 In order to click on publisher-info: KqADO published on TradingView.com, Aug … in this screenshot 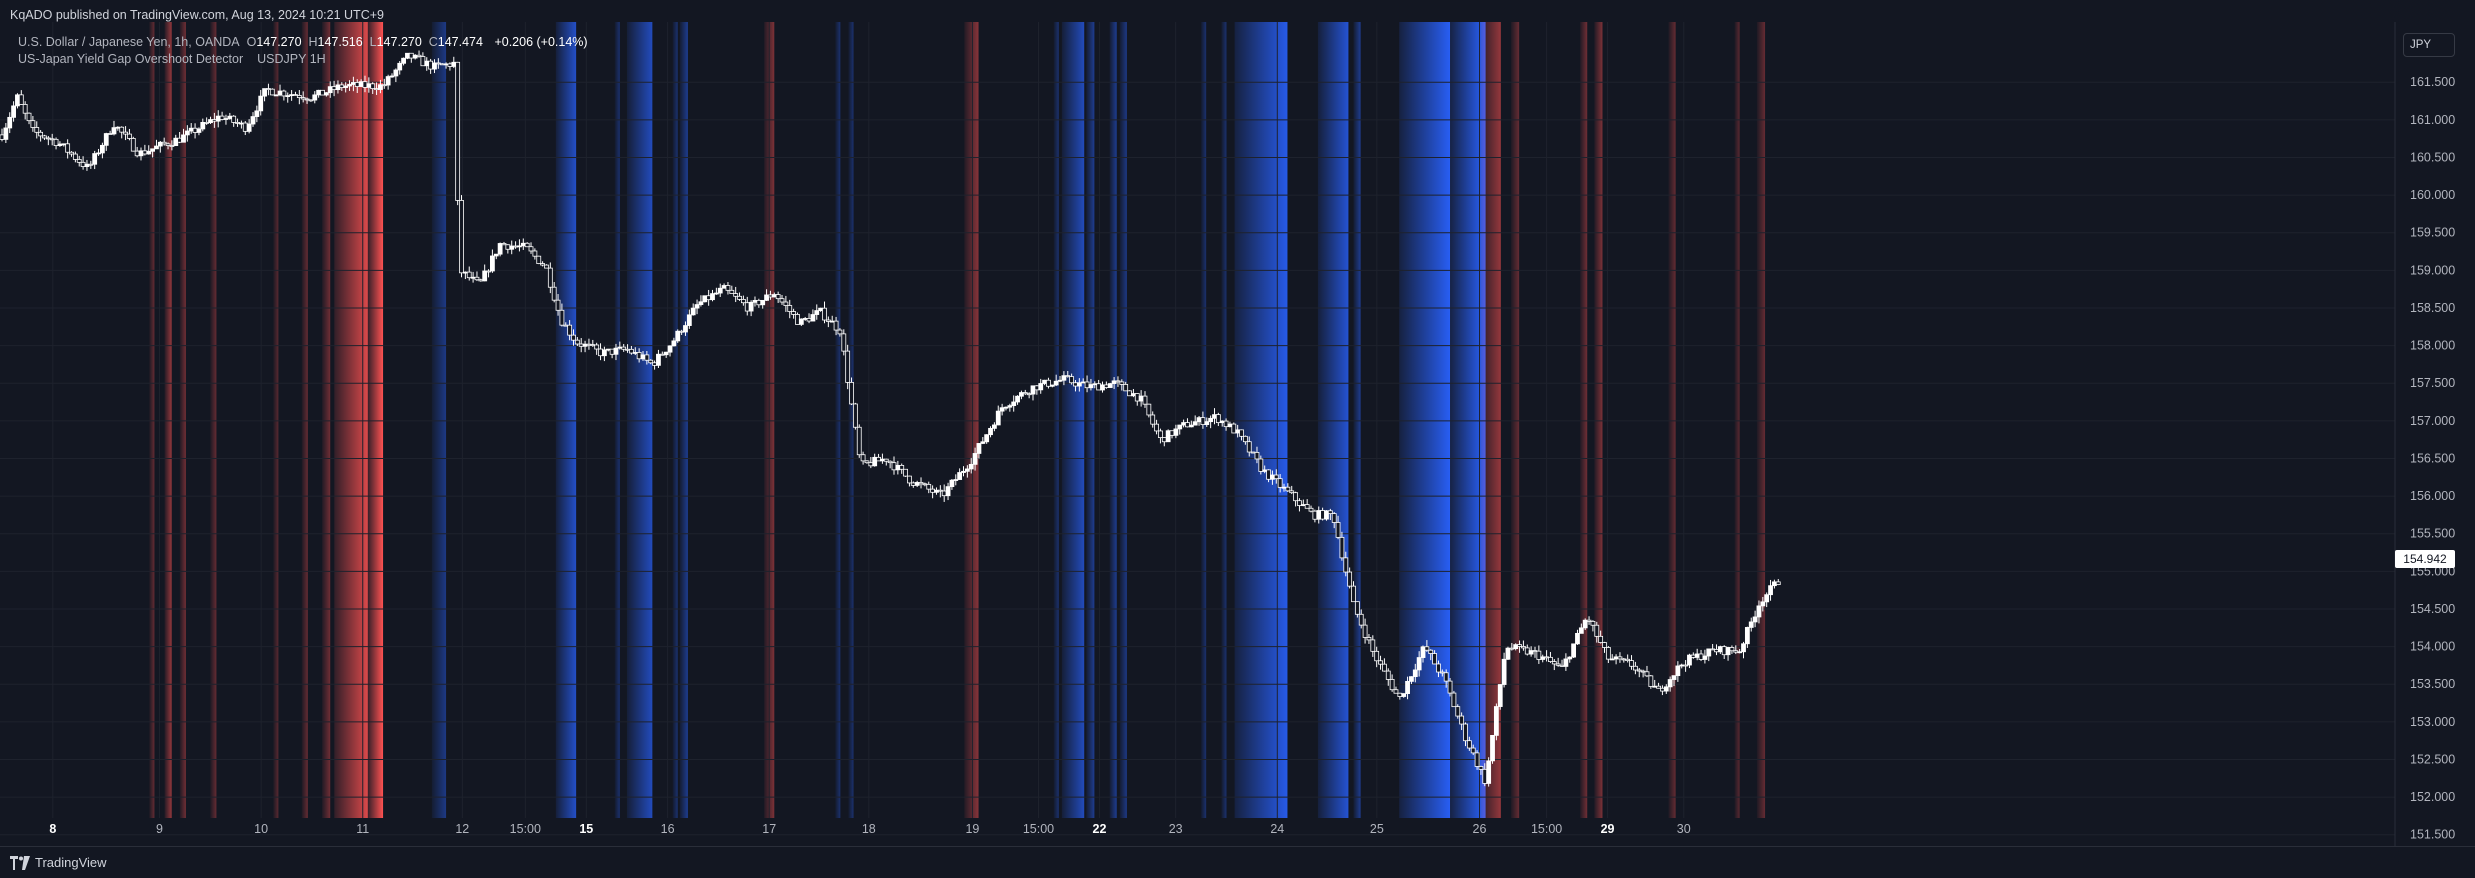, I will do `click(197, 15)`.